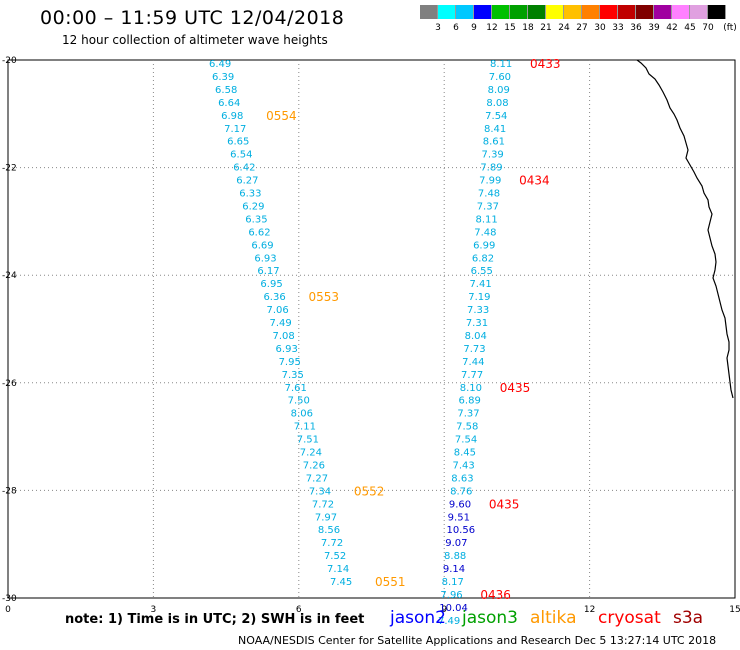  I want to click on wave-height-label: 7.72, so click(323, 504).